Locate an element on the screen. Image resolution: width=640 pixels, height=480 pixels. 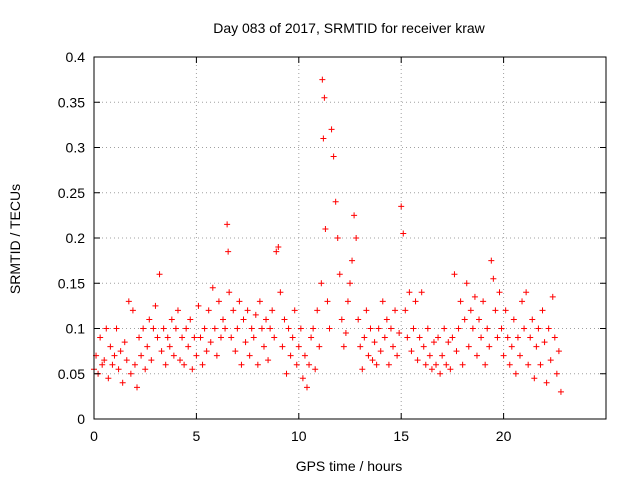
y-tick-label: 0.15 is located at coordinates (71, 283).